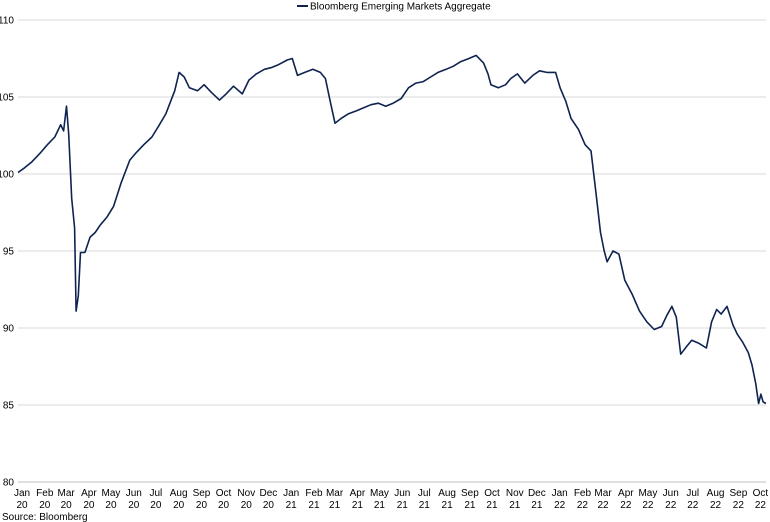 The image size is (770, 522). I want to click on y-tick-label: 105, so click(7, 98).